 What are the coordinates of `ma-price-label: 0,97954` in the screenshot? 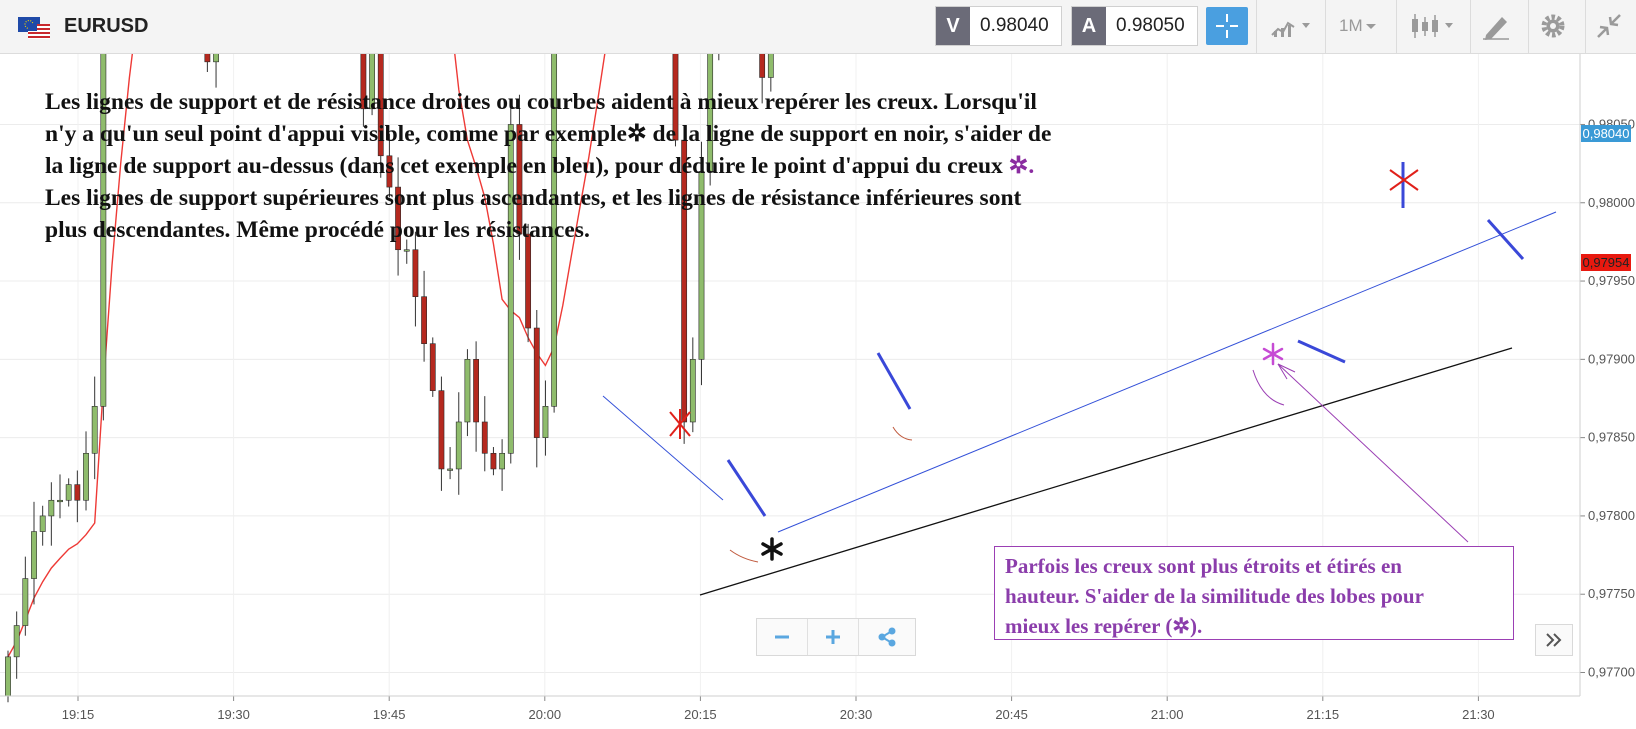 It's located at (1606, 262).